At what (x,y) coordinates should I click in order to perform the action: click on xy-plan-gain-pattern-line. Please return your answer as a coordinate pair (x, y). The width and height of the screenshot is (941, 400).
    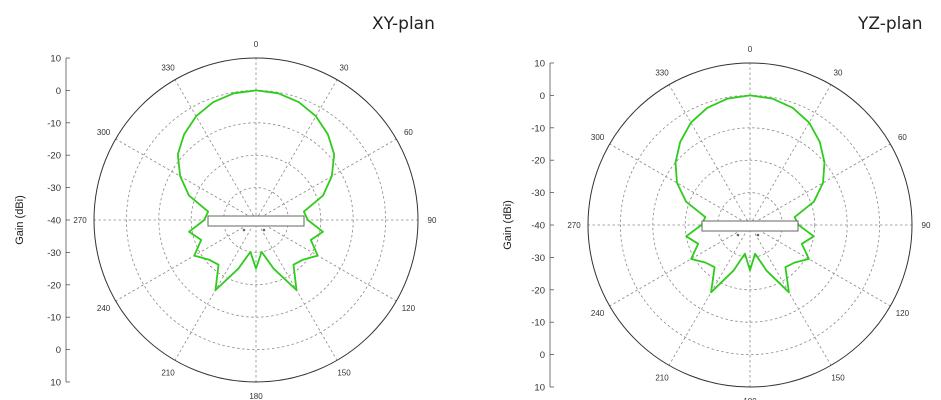
    Looking at the image, I should click on (256, 190).